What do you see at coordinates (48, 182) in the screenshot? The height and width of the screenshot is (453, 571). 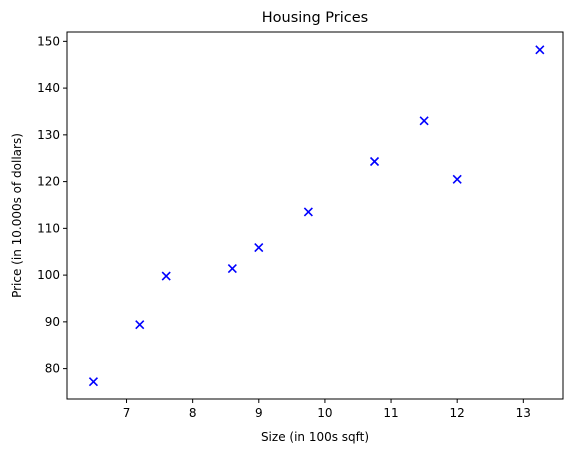 I see `y-tick-label: 120` at bounding box center [48, 182].